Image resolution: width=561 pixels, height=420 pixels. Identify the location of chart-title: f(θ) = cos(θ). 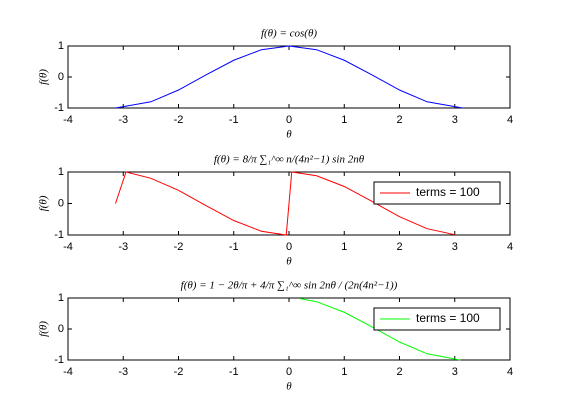
(289, 34).